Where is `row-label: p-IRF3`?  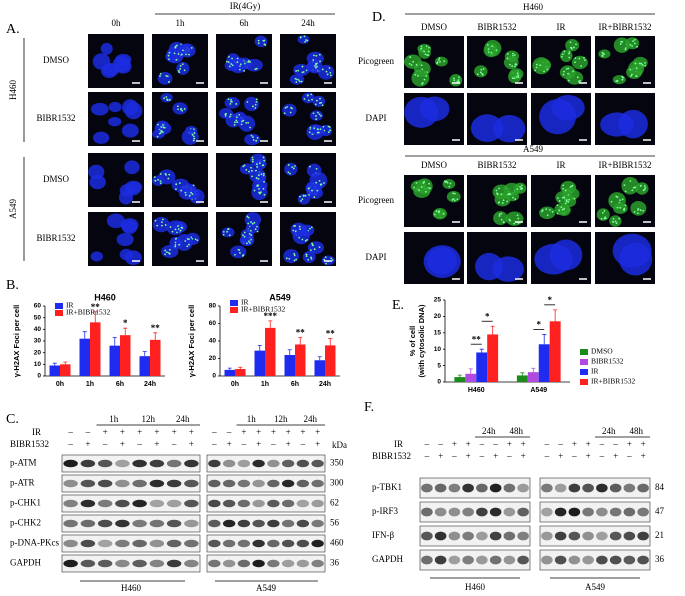
row-label: p-IRF3 is located at coordinates (385, 511).